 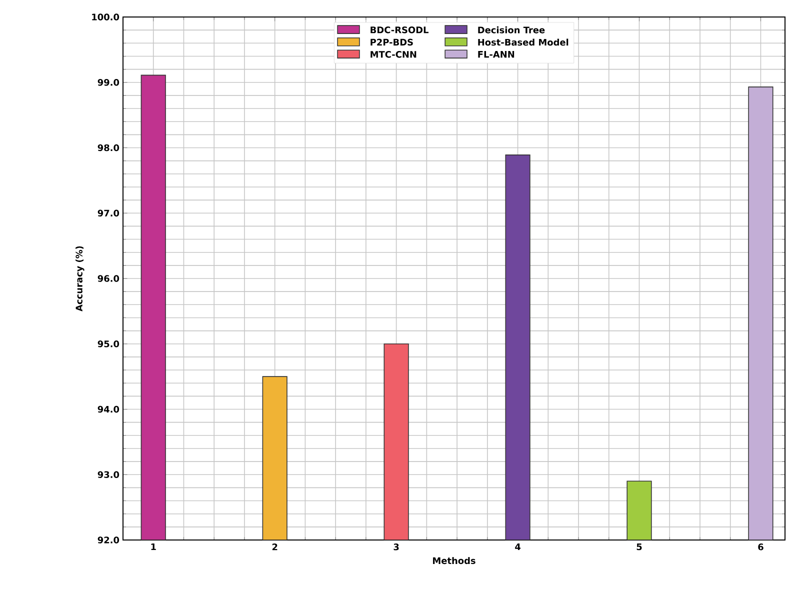 I want to click on x-tick-label: 5, so click(x=639, y=547).